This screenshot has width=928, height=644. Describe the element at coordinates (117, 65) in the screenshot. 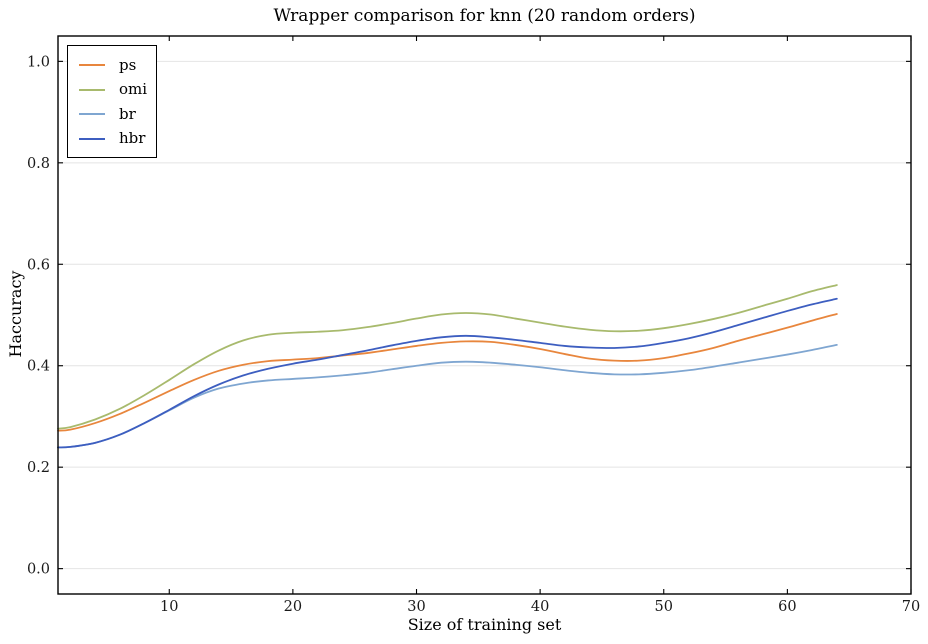

I see `legend-entry-ps: ps` at that location.